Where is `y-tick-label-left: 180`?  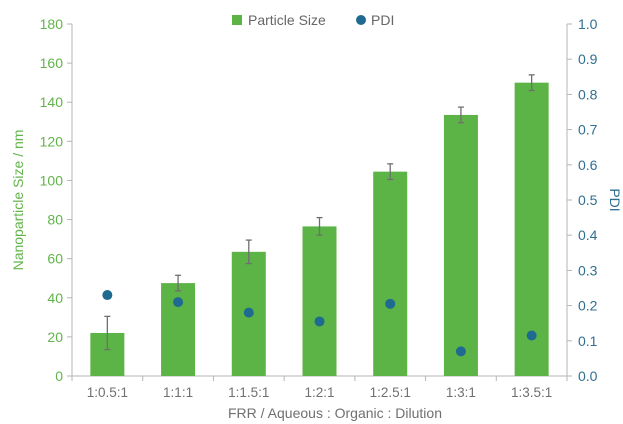 y-tick-label-left: 180 is located at coordinates (52, 24).